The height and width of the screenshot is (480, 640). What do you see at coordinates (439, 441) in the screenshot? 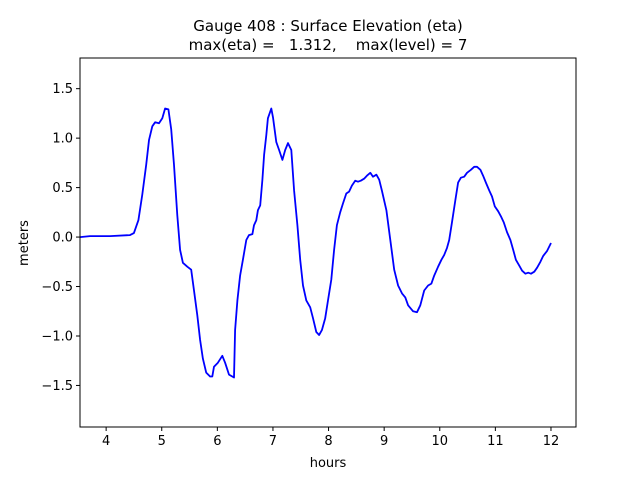
I see `x-tick-label: 10` at bounding box center [439, 441].